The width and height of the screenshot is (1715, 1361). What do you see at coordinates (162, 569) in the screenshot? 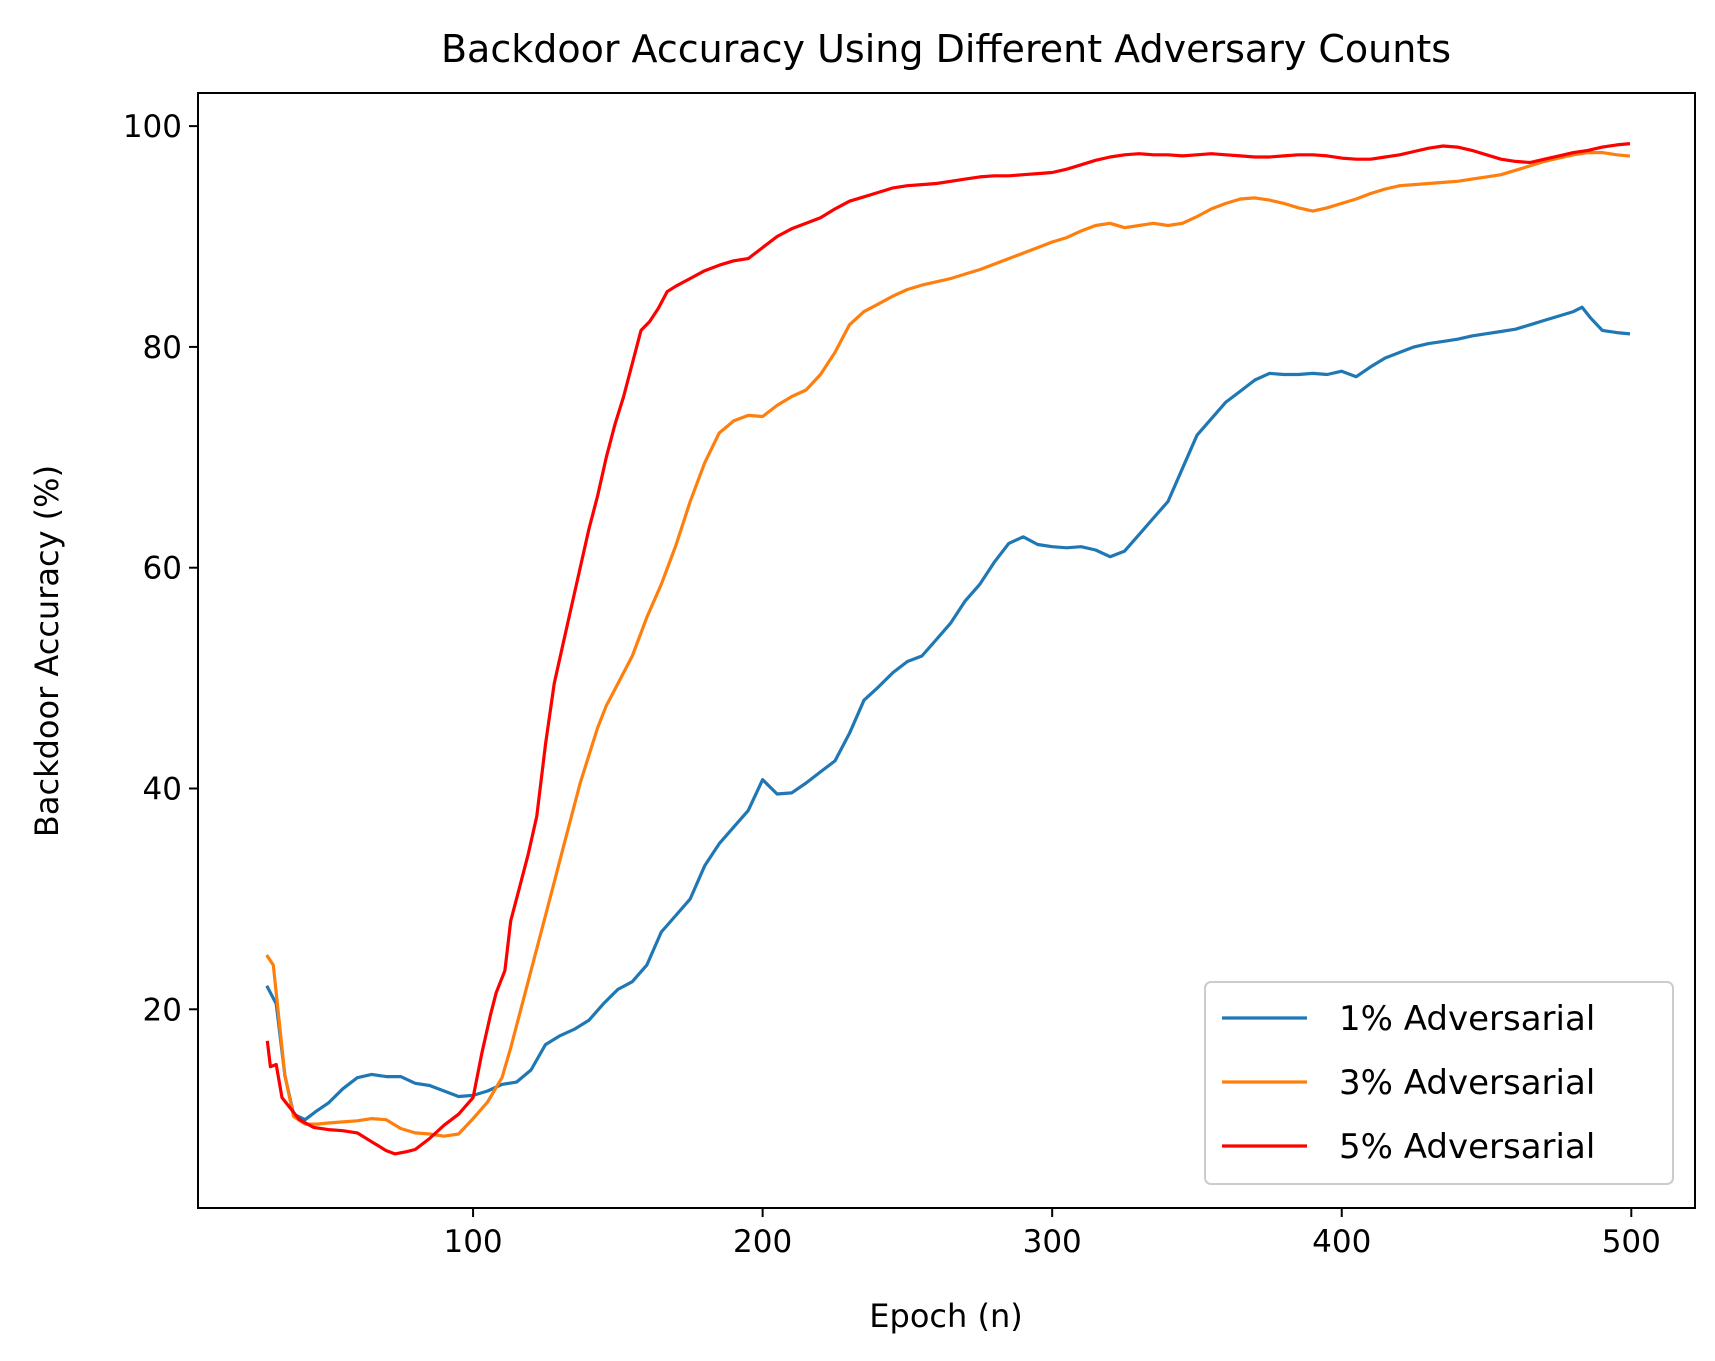
I see `y-tick-label: 60` at bounding box center [162, 569].